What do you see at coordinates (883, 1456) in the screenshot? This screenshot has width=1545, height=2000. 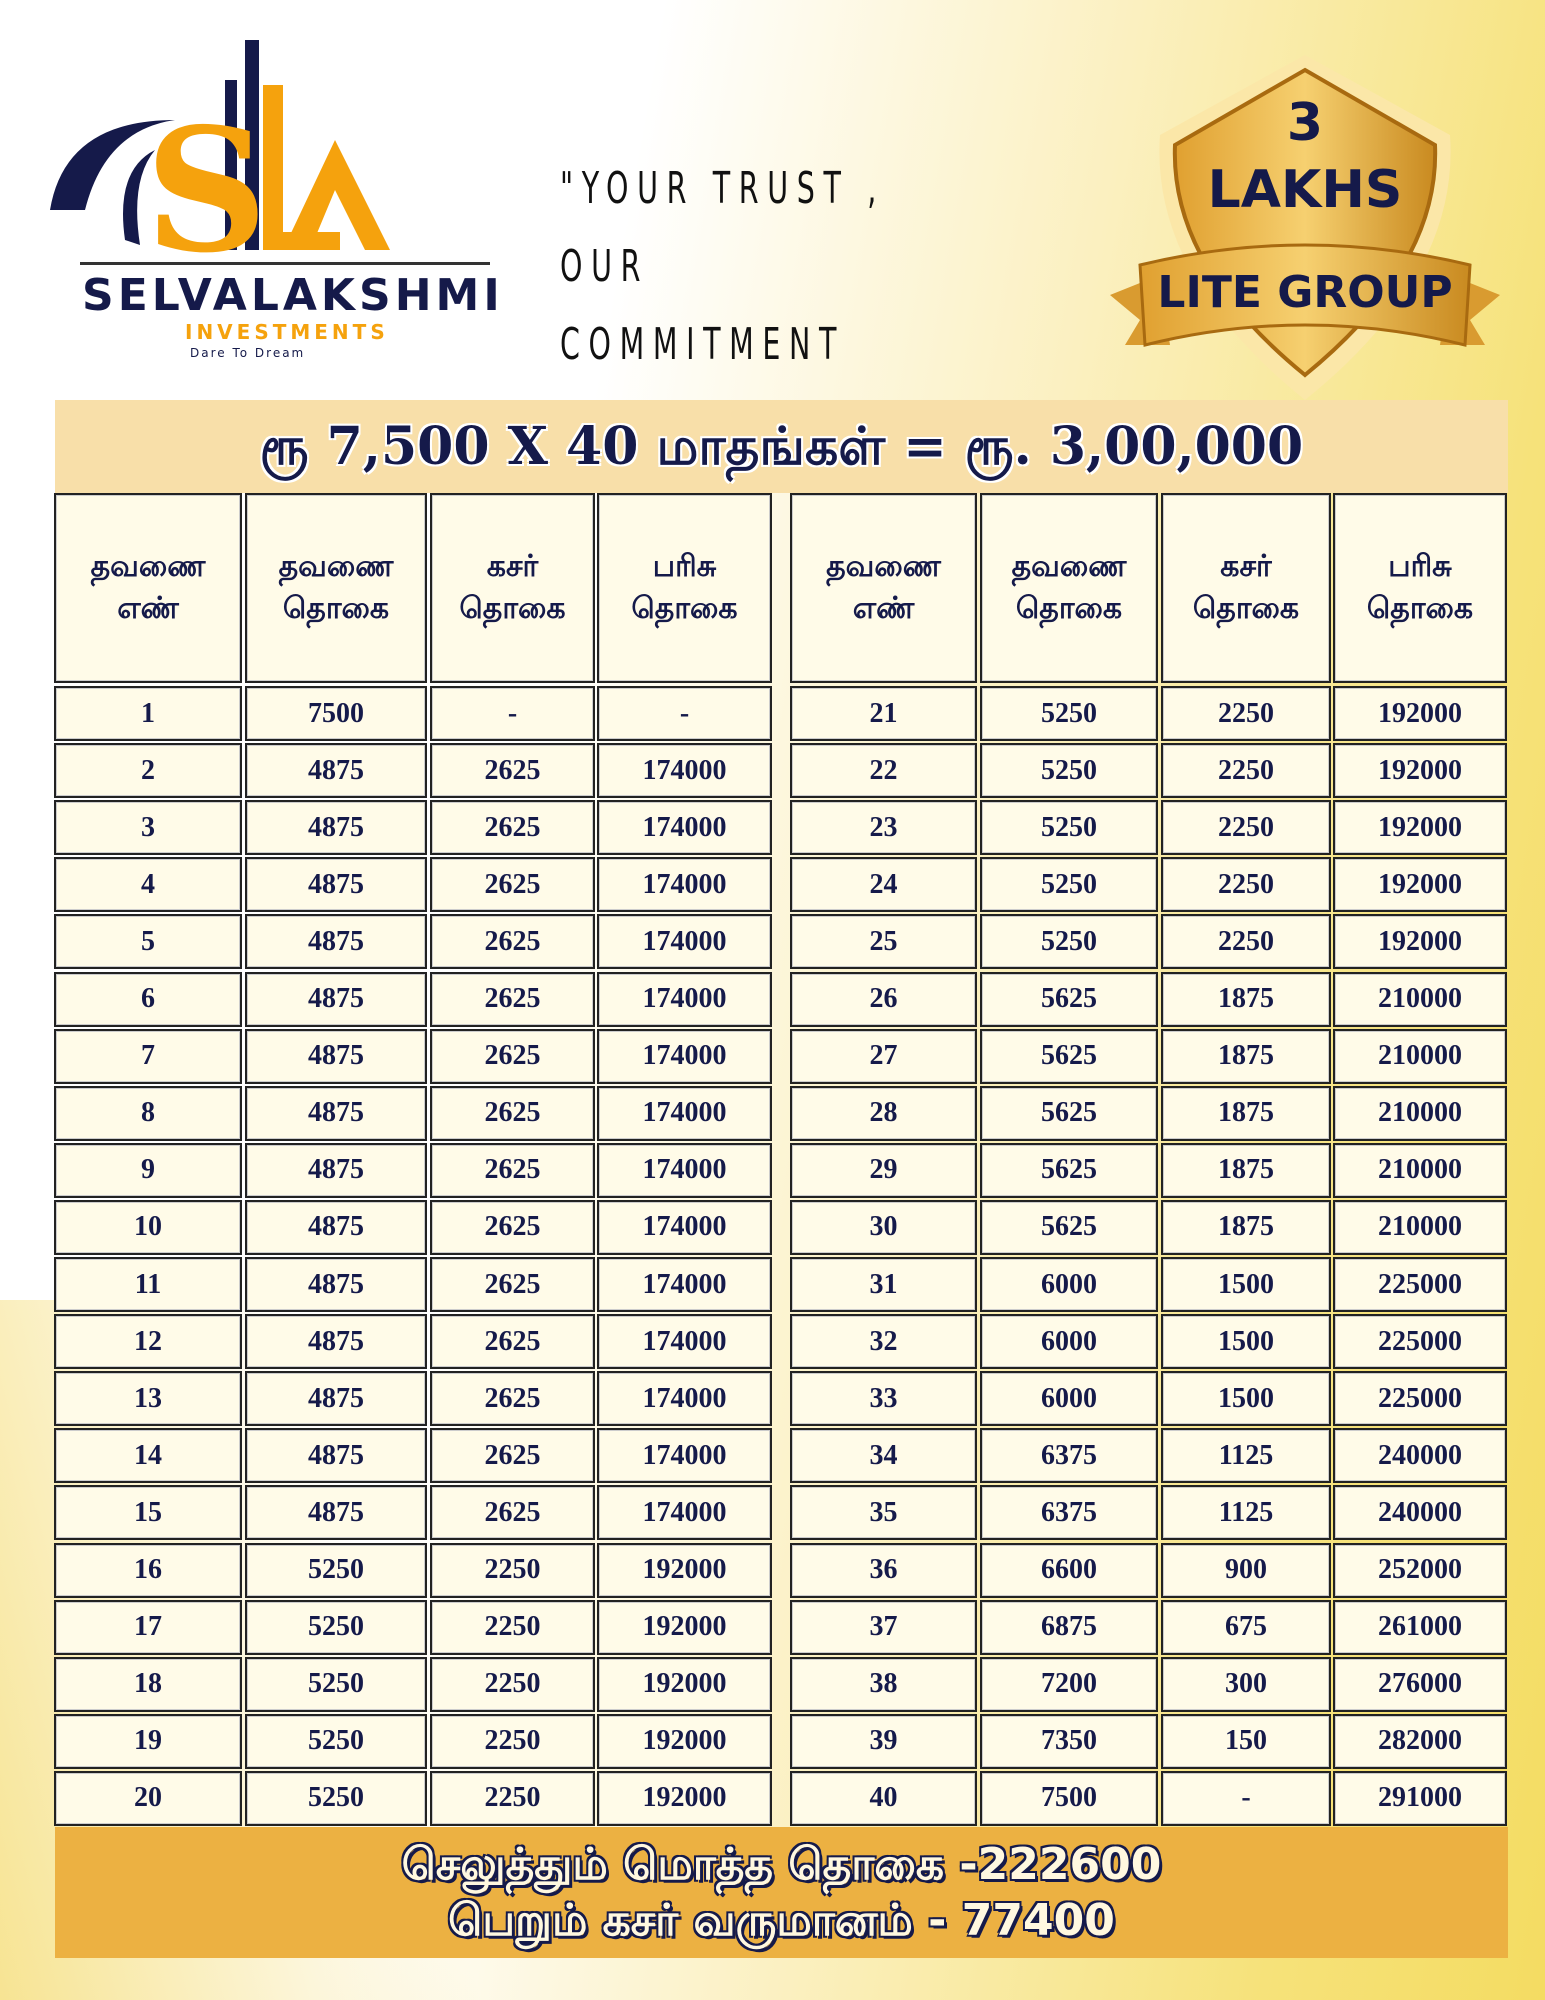 I see `cell-installment-no: 34` at bounding box center [883, 1456].